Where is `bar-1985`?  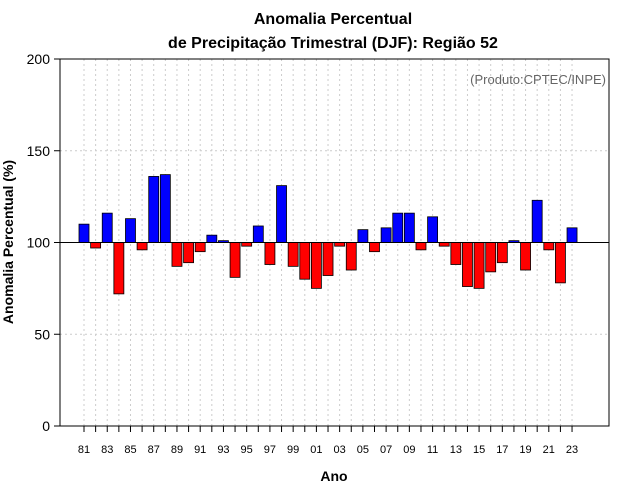
bar-1985 is located at coordinates (130, 230).